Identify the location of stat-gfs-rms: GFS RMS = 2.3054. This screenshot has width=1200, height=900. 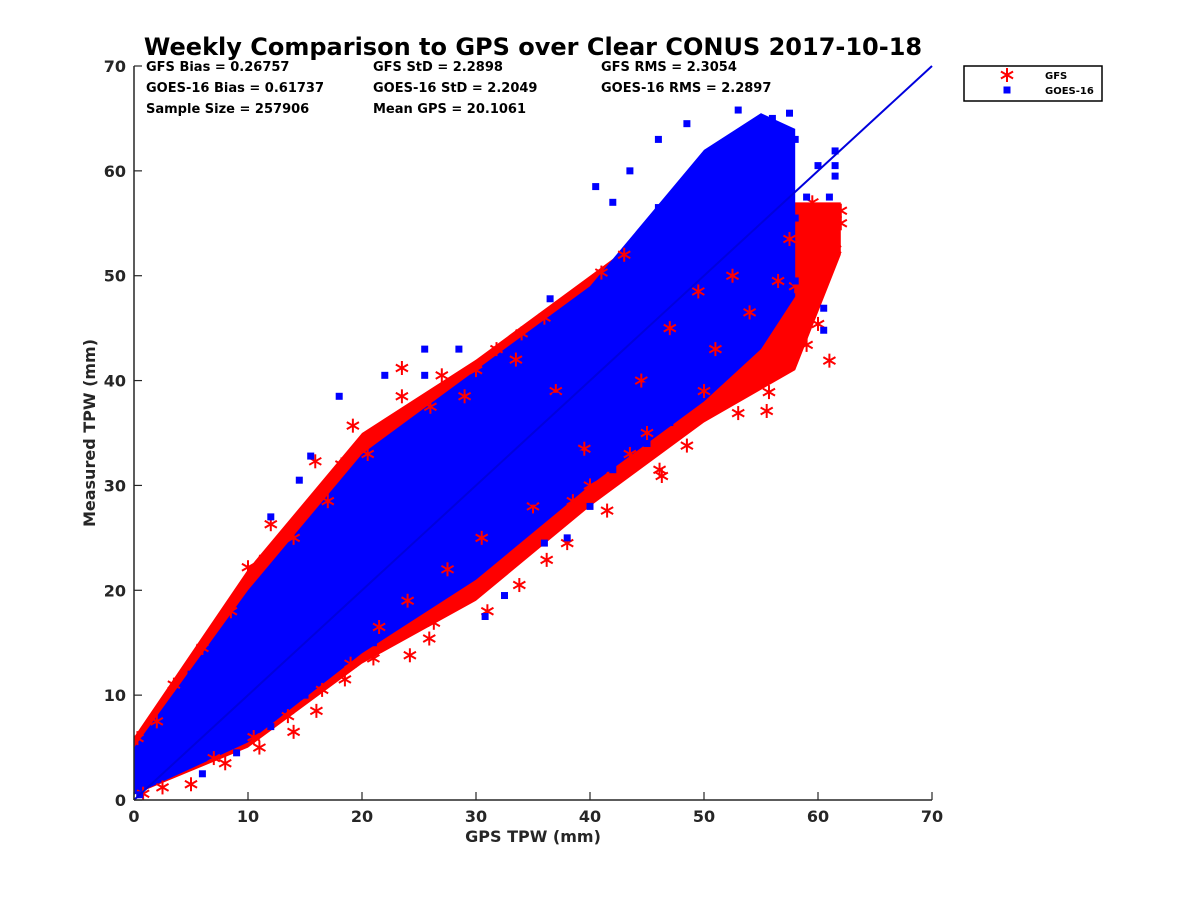
(669, 67).